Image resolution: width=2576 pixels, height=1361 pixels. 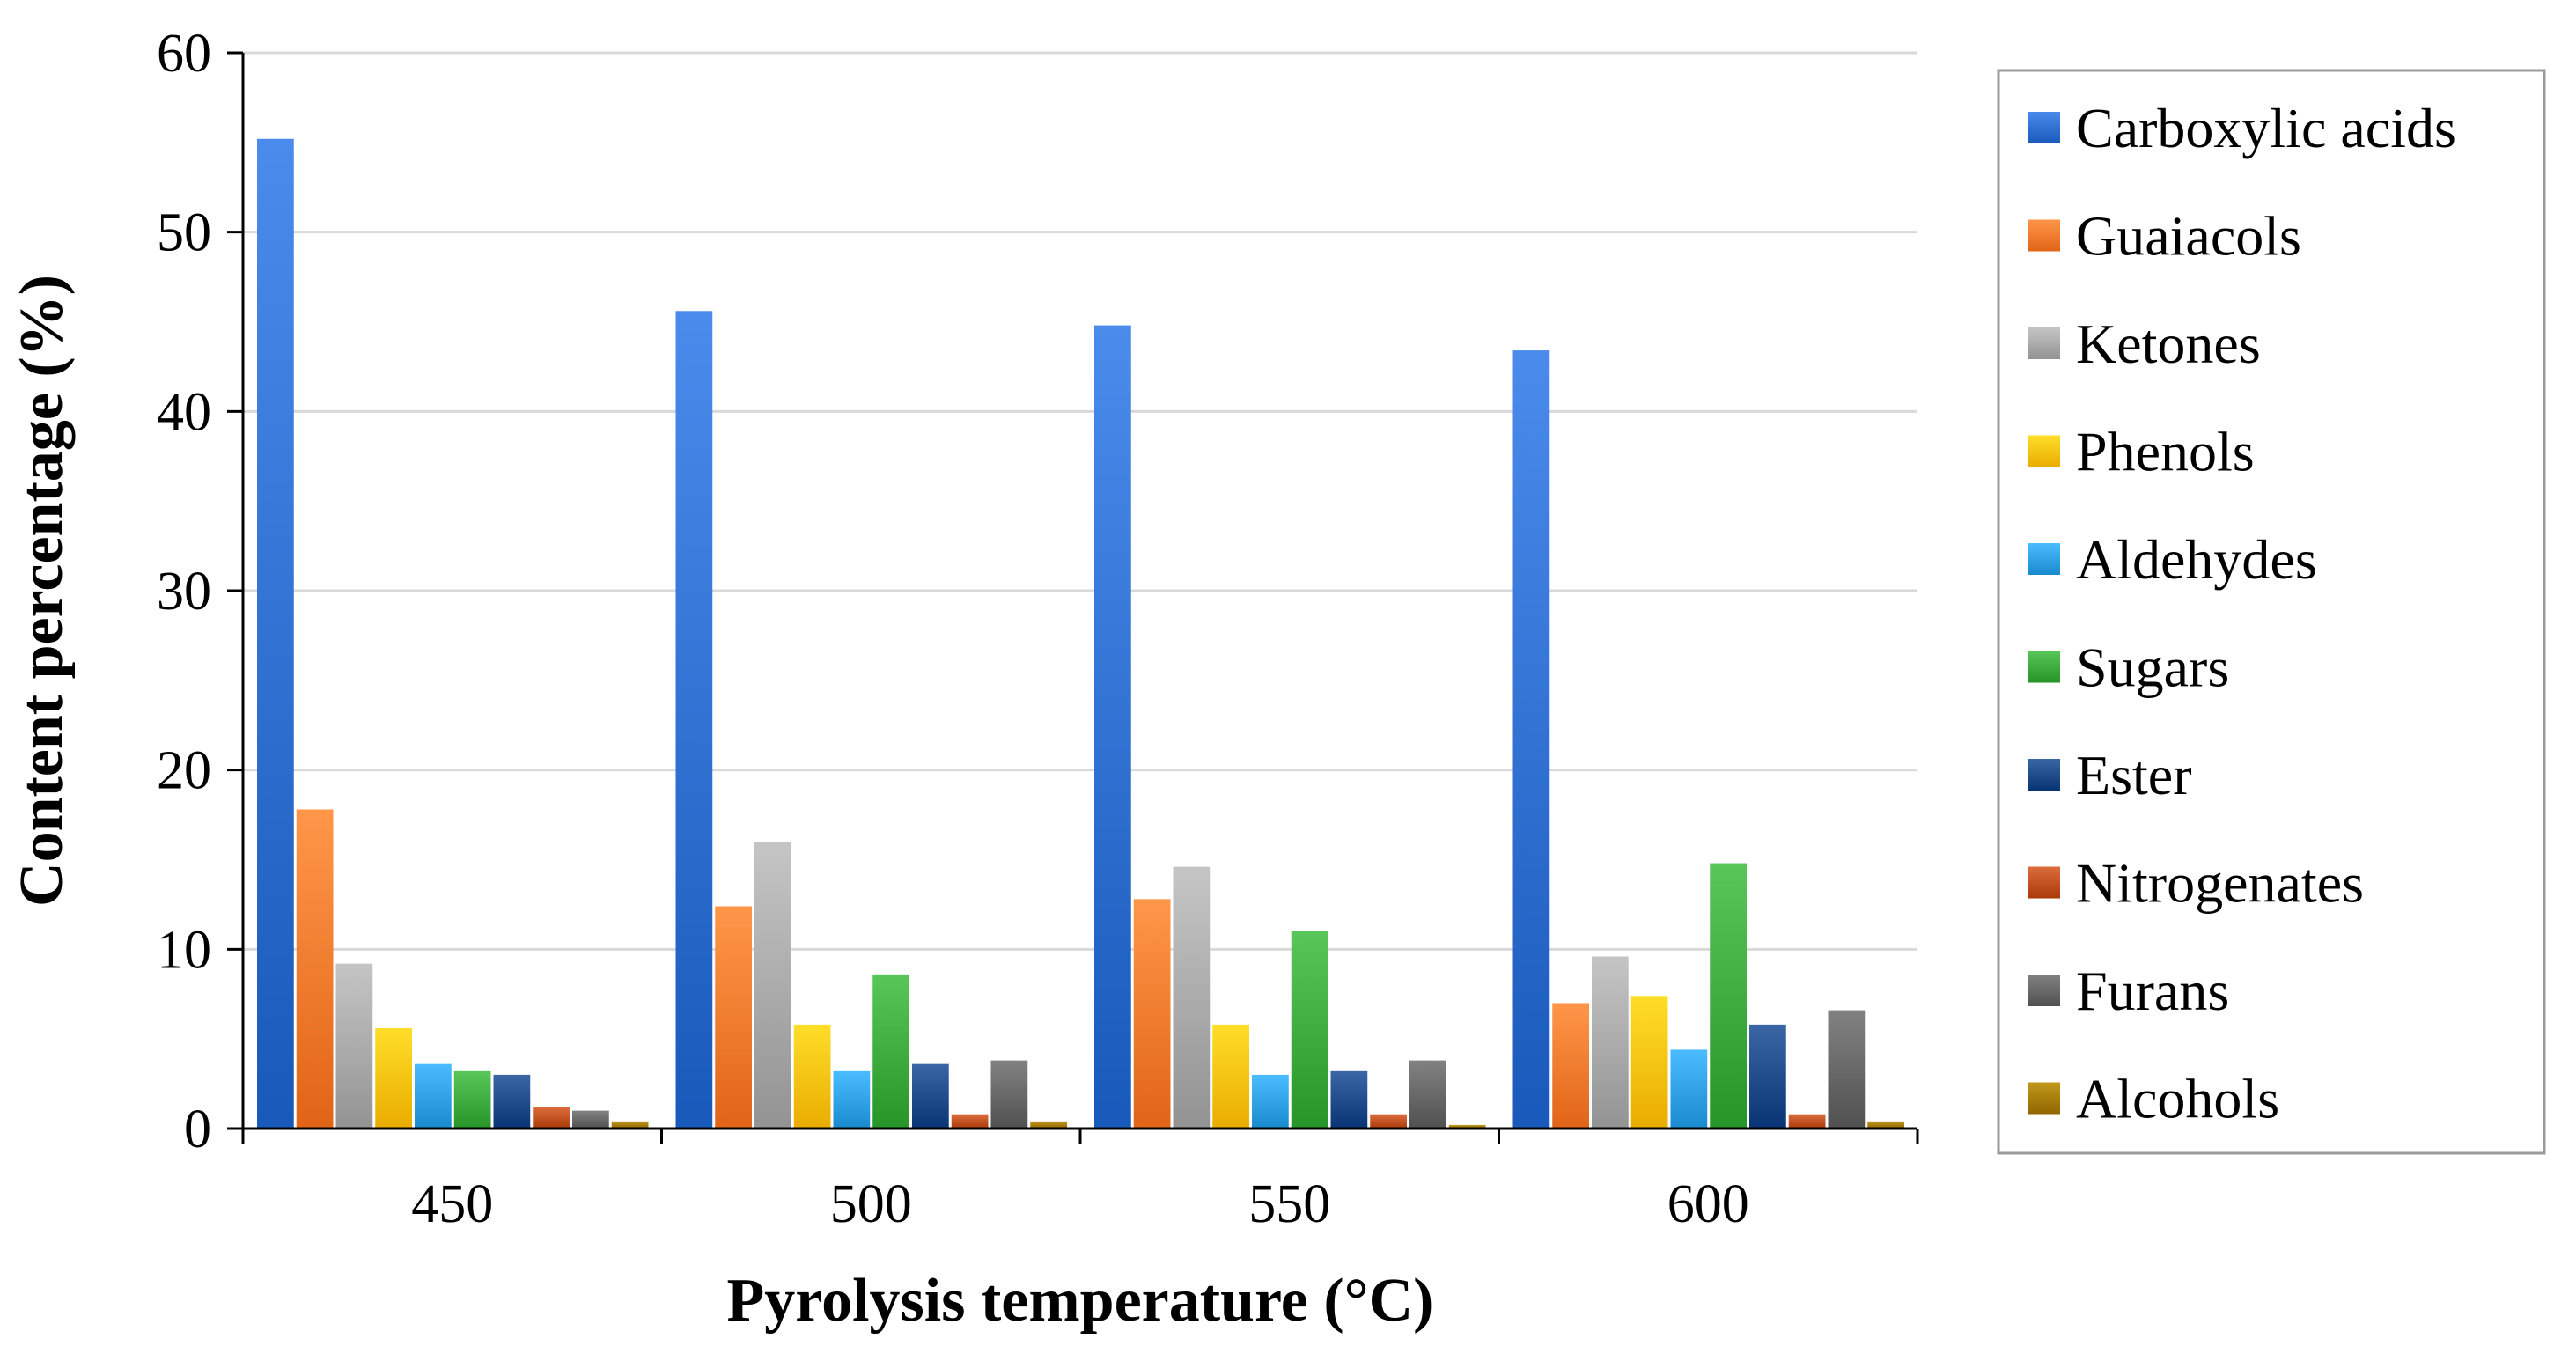 I want to click on y-tick-label-40: 40, so click(x=184, y=412).